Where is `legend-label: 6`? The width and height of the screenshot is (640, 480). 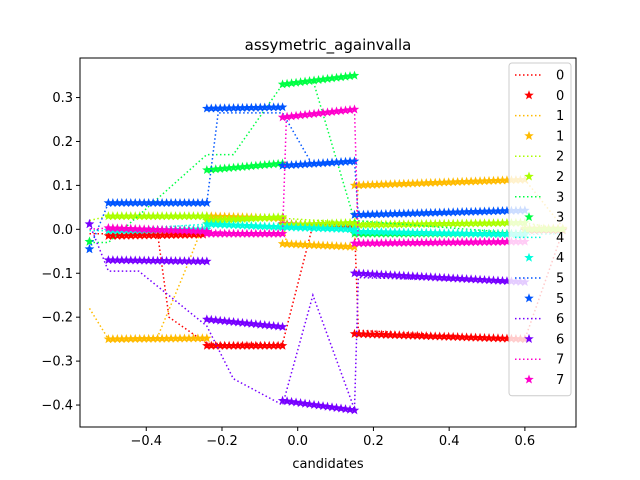
legend-label: 6 is located at coordinates (560, 319).